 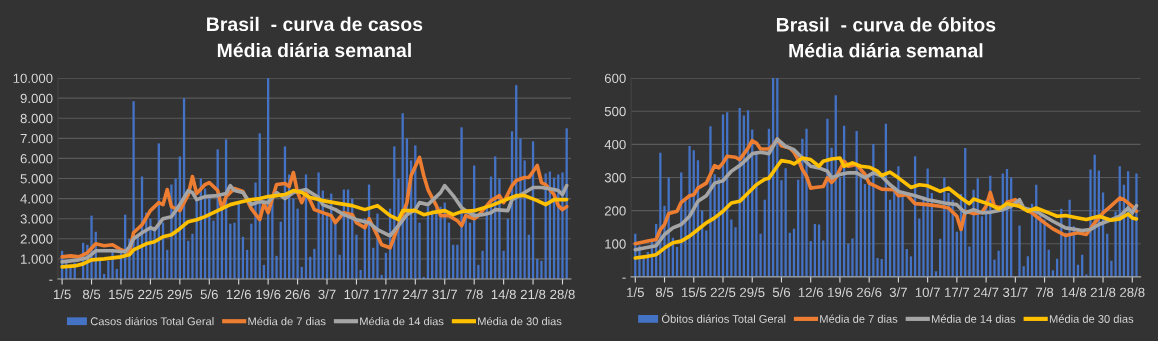 I want to click on y-tick-label: 200, so click(x=615, y=211).